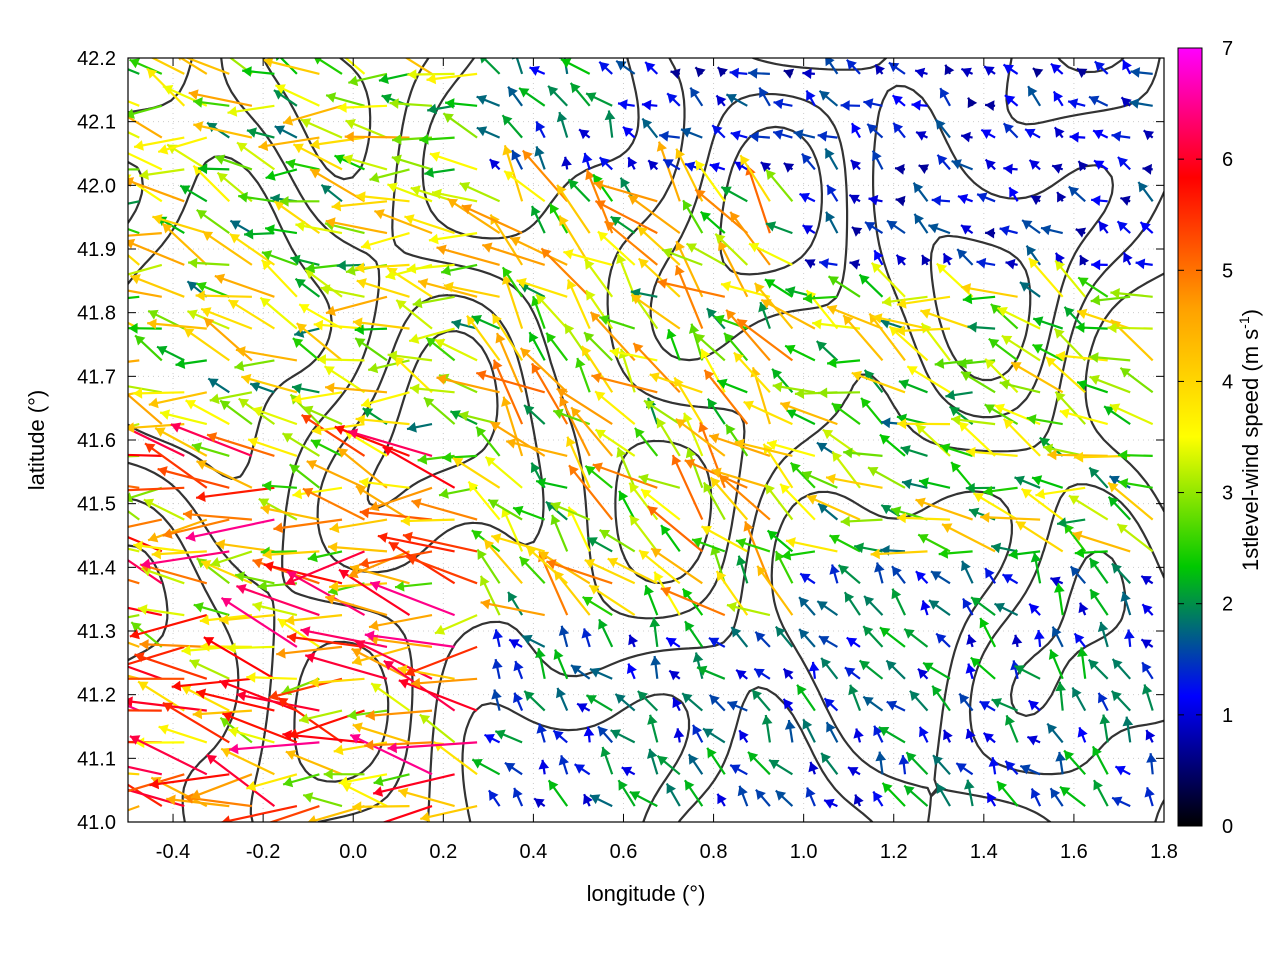  I want to click on x-tick-label: 1.0, so click(804, 852).